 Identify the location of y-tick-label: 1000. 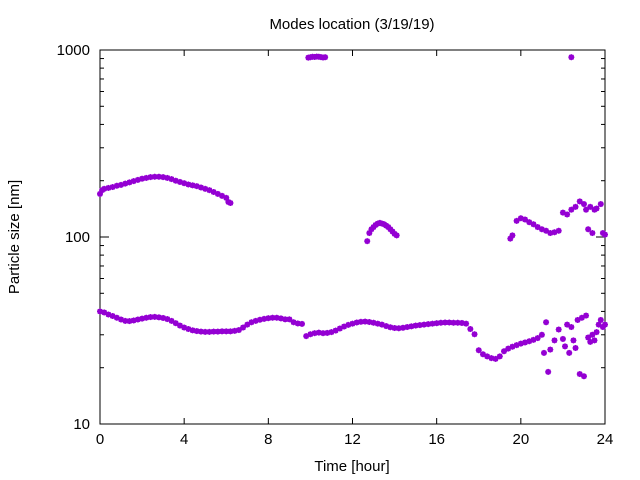
(73, 50).